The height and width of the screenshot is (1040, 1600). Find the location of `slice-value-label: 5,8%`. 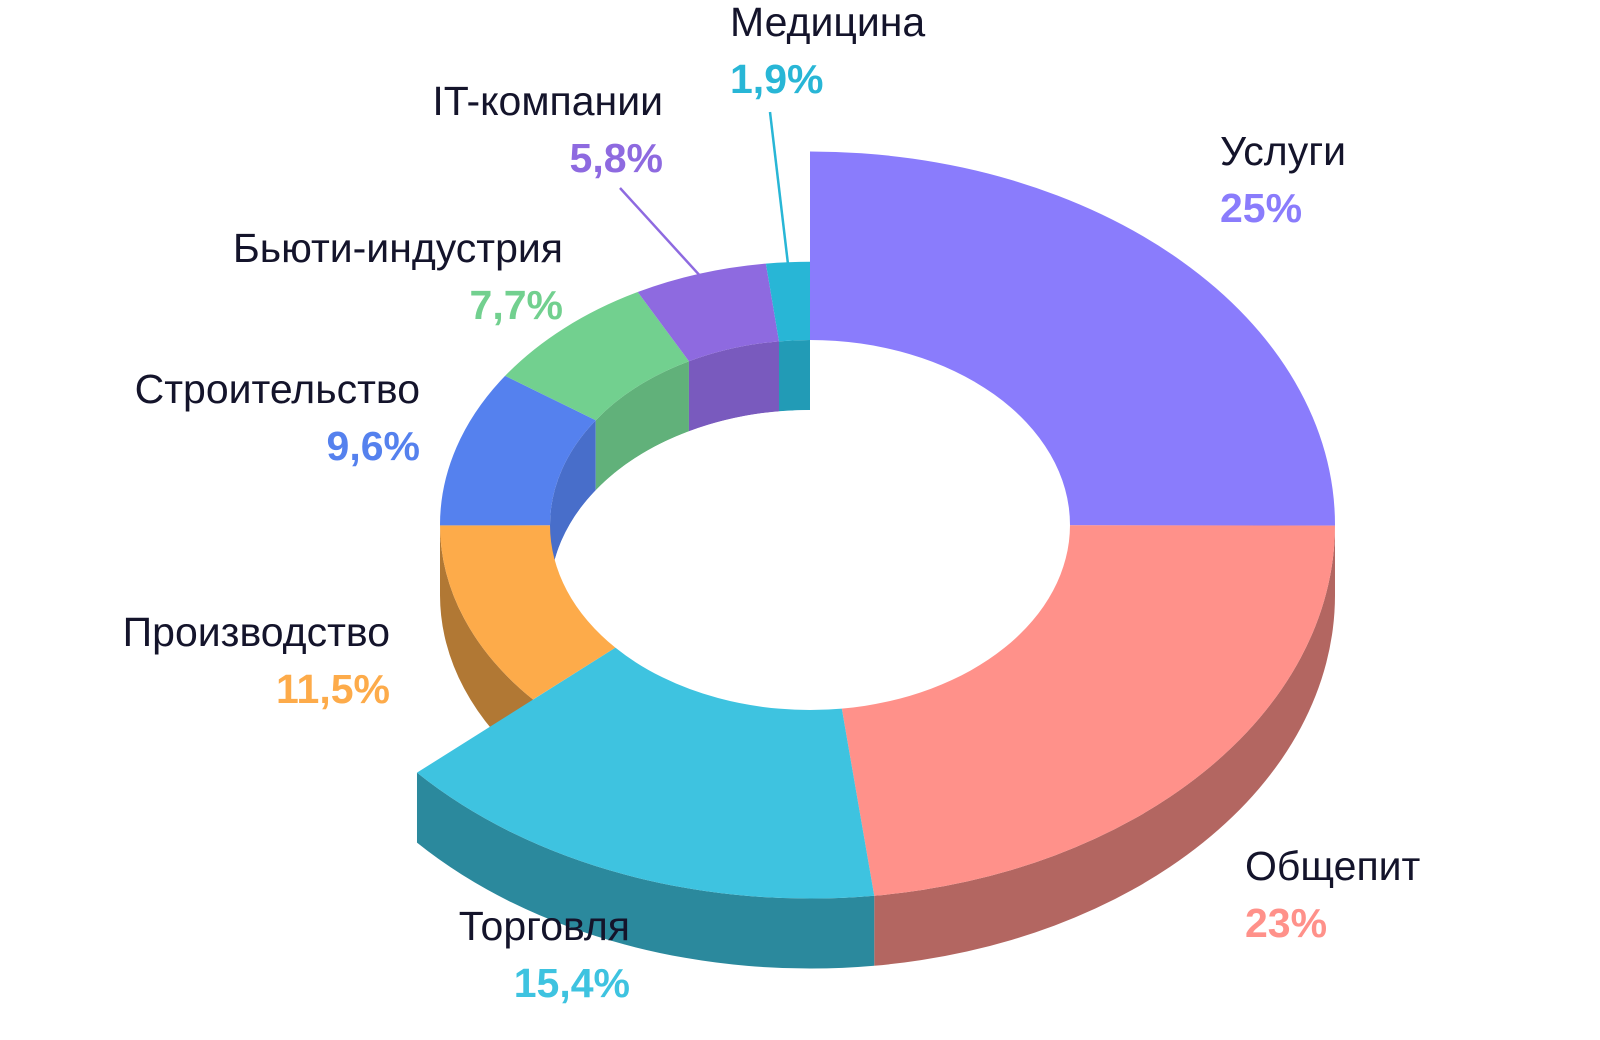

slice-value-label: 5,8% is located at coordinates (616, 158).